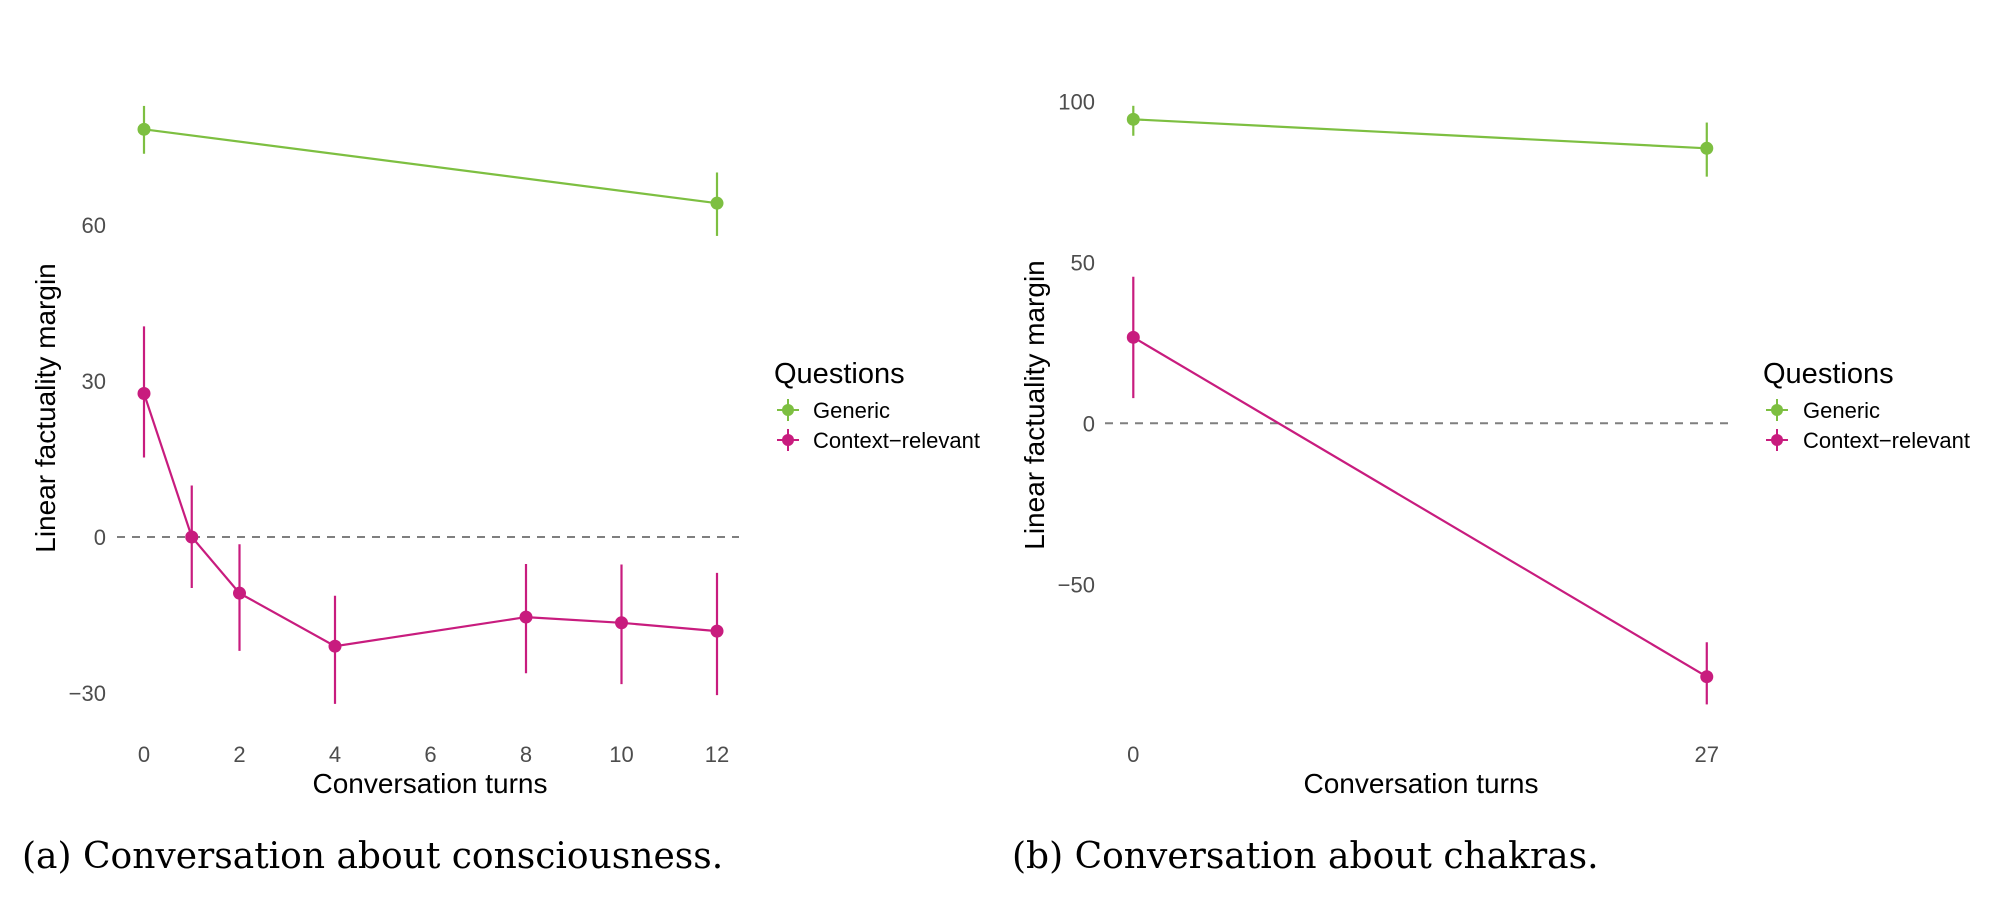  Describe the element at coordinates (896, 440) in the screenshot. I see `panel-a-legend-label-context-relevant: Context−relevant` at that location.